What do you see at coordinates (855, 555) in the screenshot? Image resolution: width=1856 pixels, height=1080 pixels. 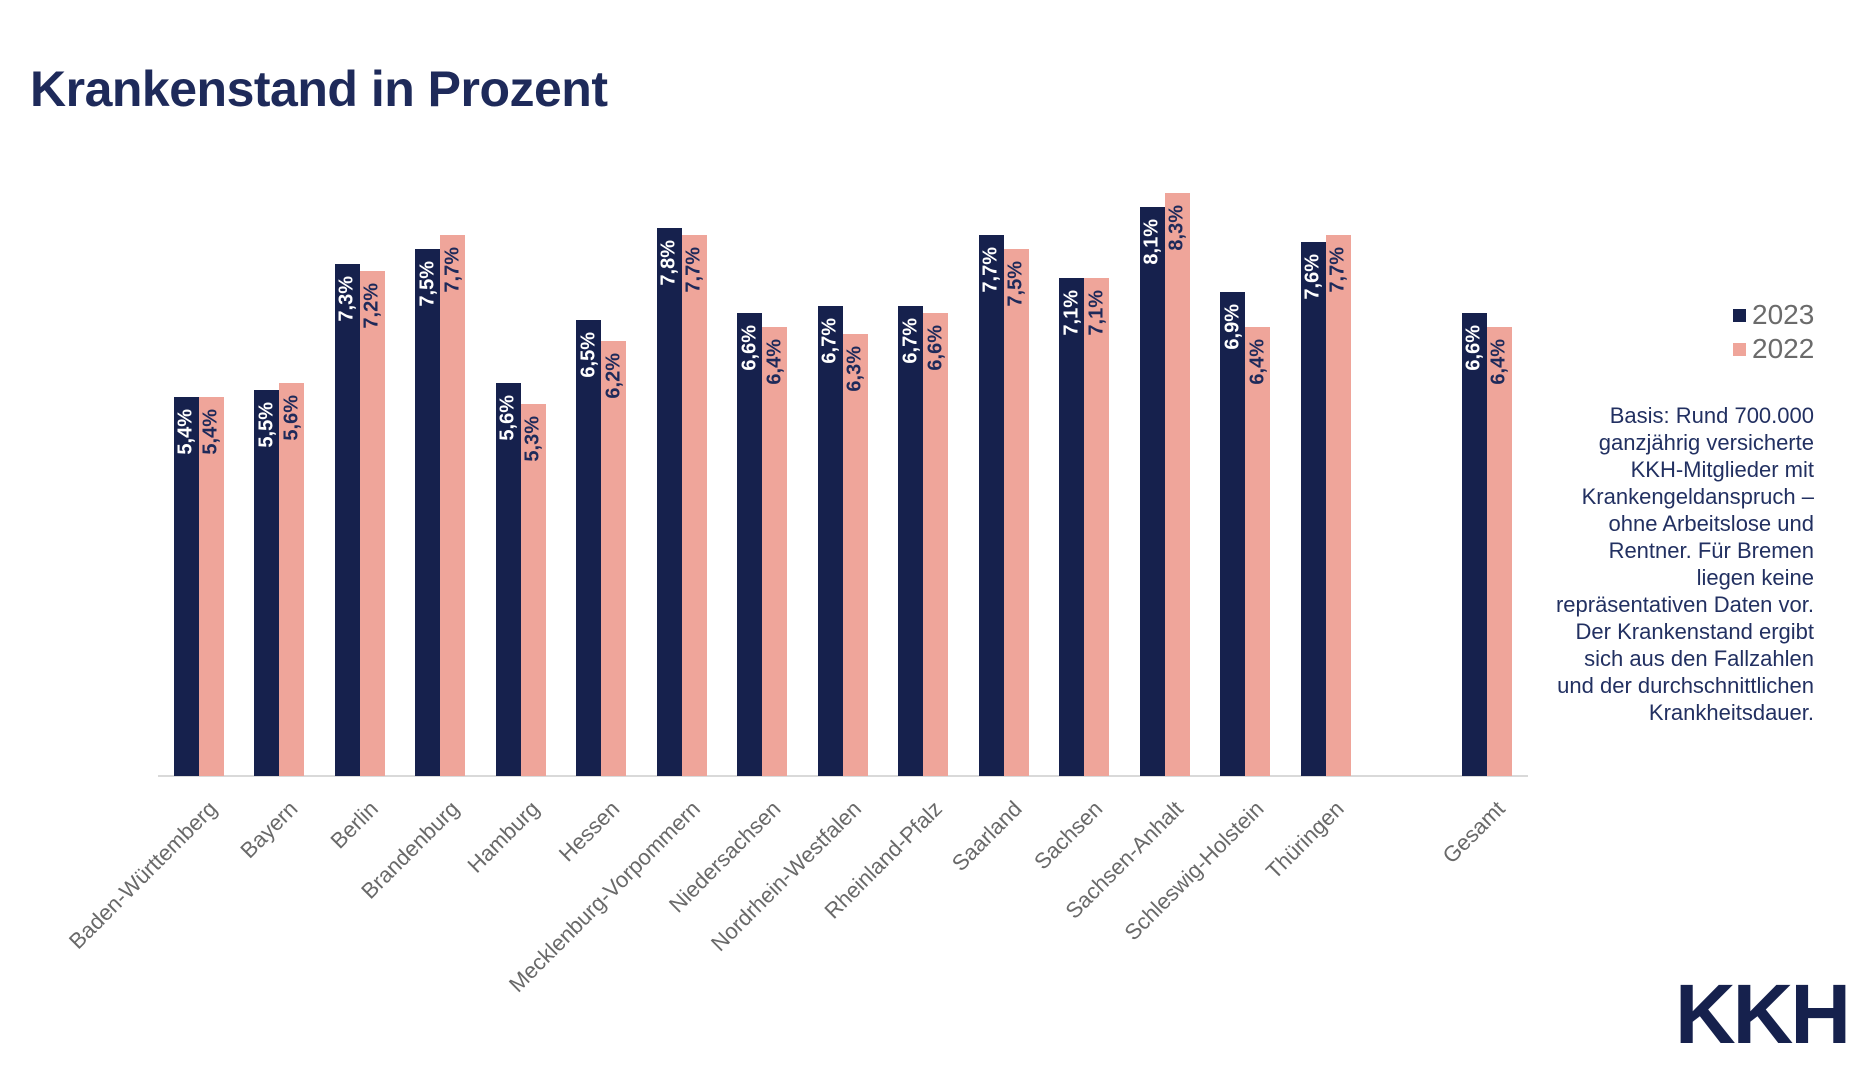 I see `bar-2022-Nordrhein-Westfalen: 6,3%` at bounding box center [855, 555].